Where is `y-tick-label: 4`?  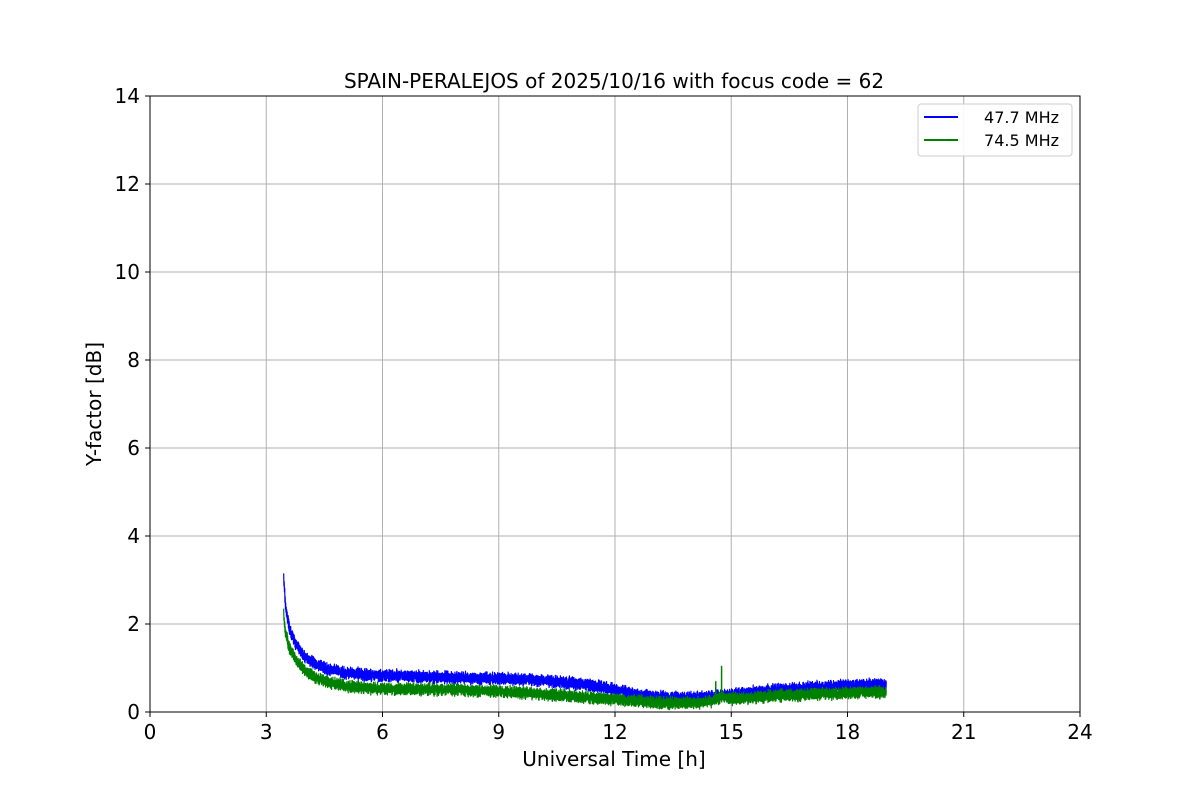 y-tick-label: 4 is located at coordinates (133, 536).